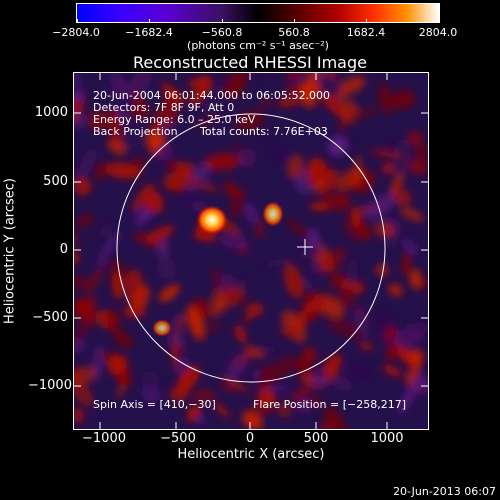 Image resolution: width=500 pixels, height=500 pixels. Describe the element at coordinates (258, 13) in the screenshot. I see `colorbar` at that location.